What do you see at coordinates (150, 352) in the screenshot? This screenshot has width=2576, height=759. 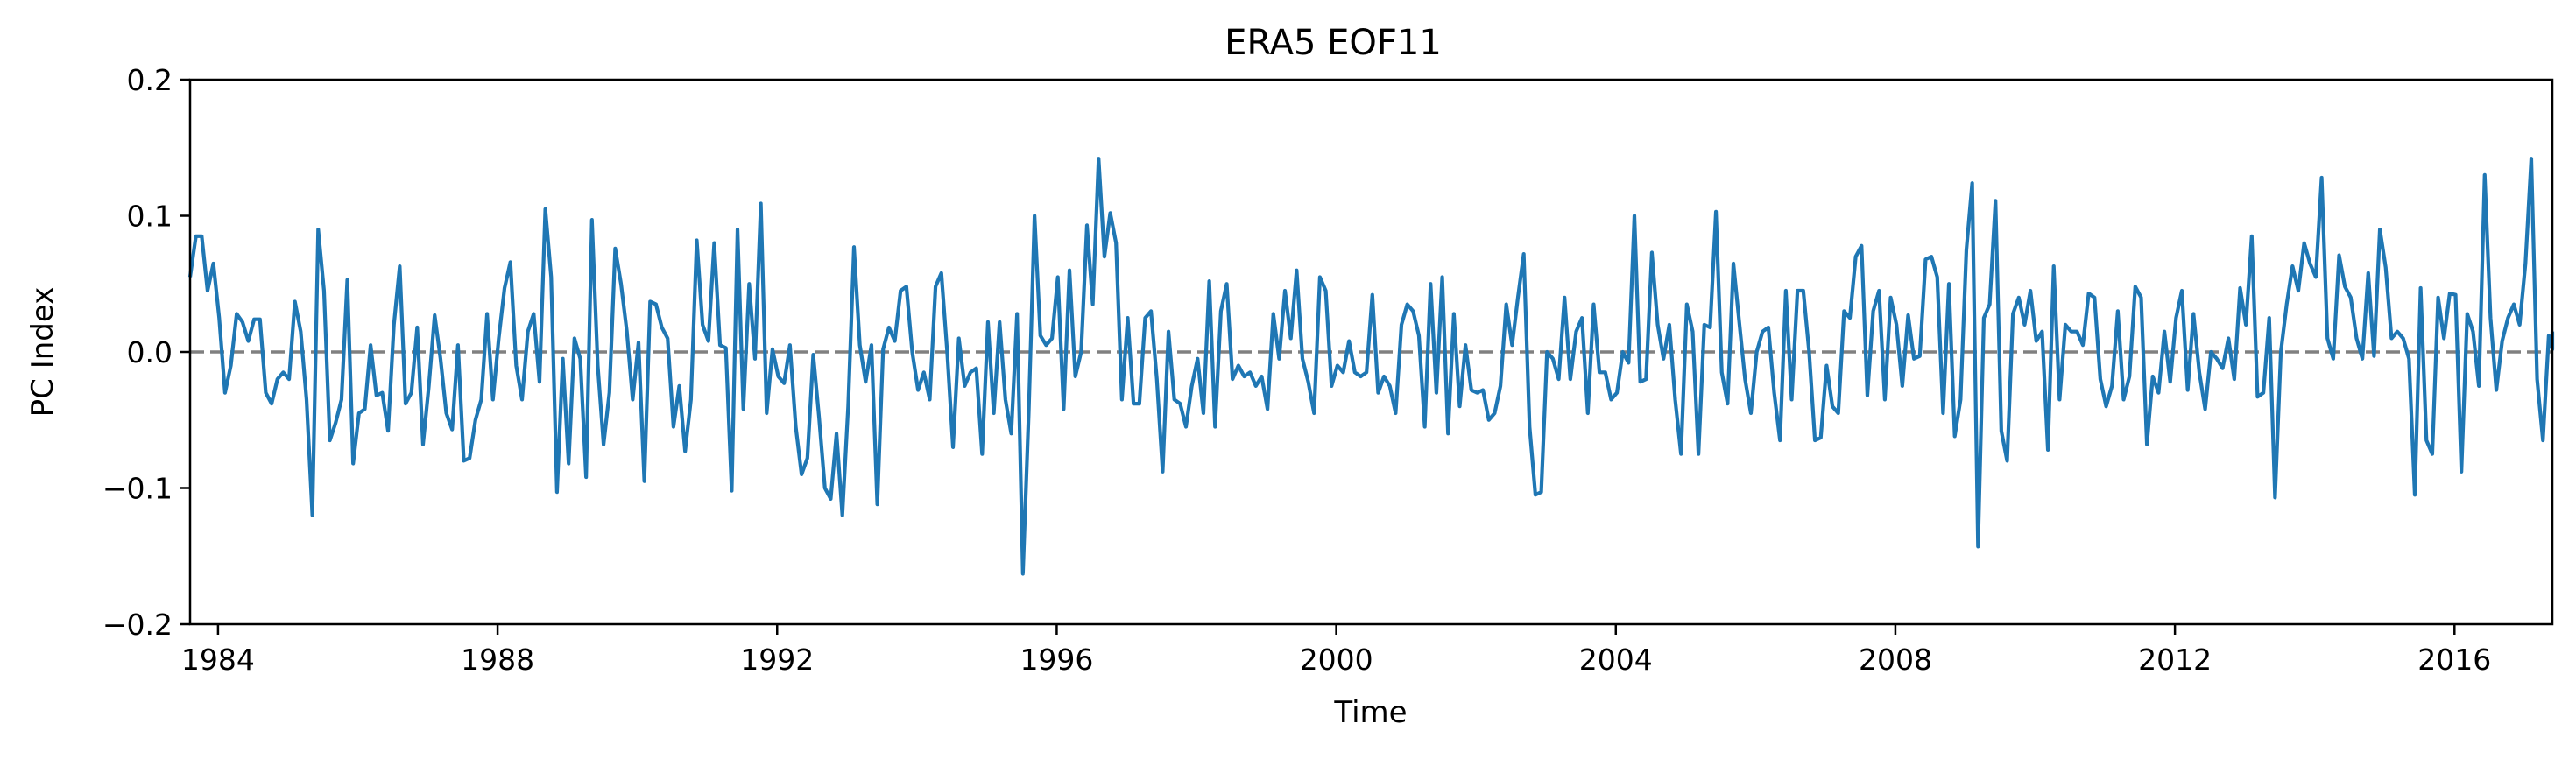 I see `y-tick-label: 0.0` at bounding box center [150, 352].